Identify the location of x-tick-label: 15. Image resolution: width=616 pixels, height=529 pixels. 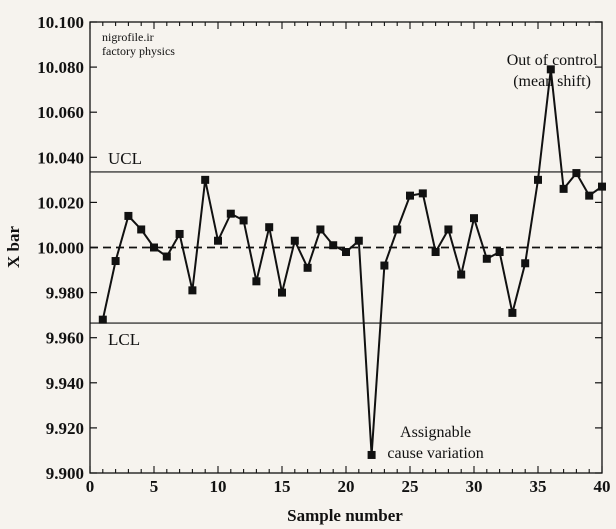
(282, 486).